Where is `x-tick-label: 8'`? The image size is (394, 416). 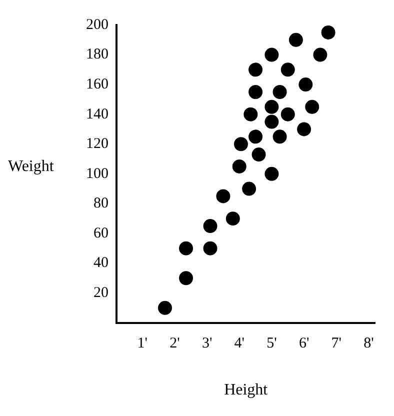
x-tick-label: 8' is located at coordinates (369, 344).